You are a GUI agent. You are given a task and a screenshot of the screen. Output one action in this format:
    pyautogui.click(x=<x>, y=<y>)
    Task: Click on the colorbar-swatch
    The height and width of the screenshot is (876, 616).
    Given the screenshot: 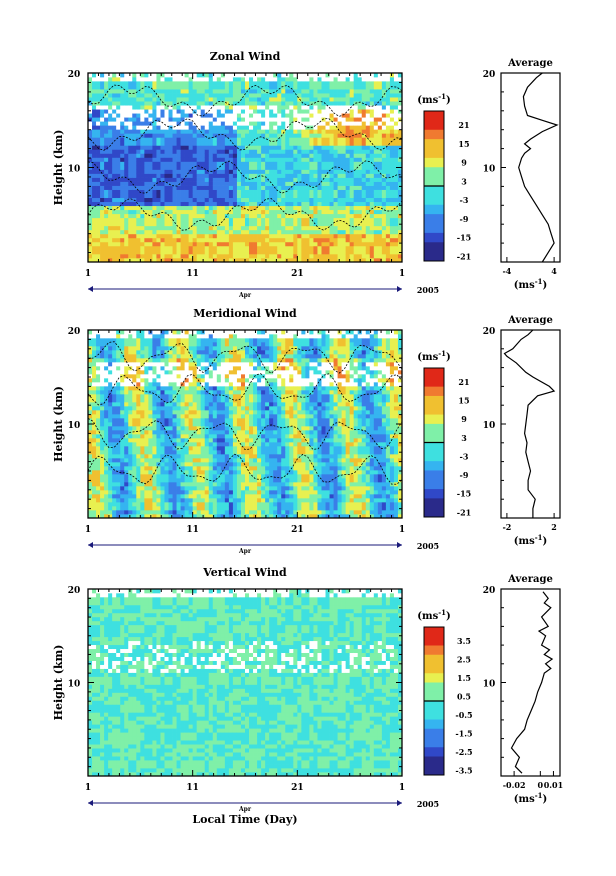 What is the action you would take?
    pyautogui.click(x=434, y=209)
    